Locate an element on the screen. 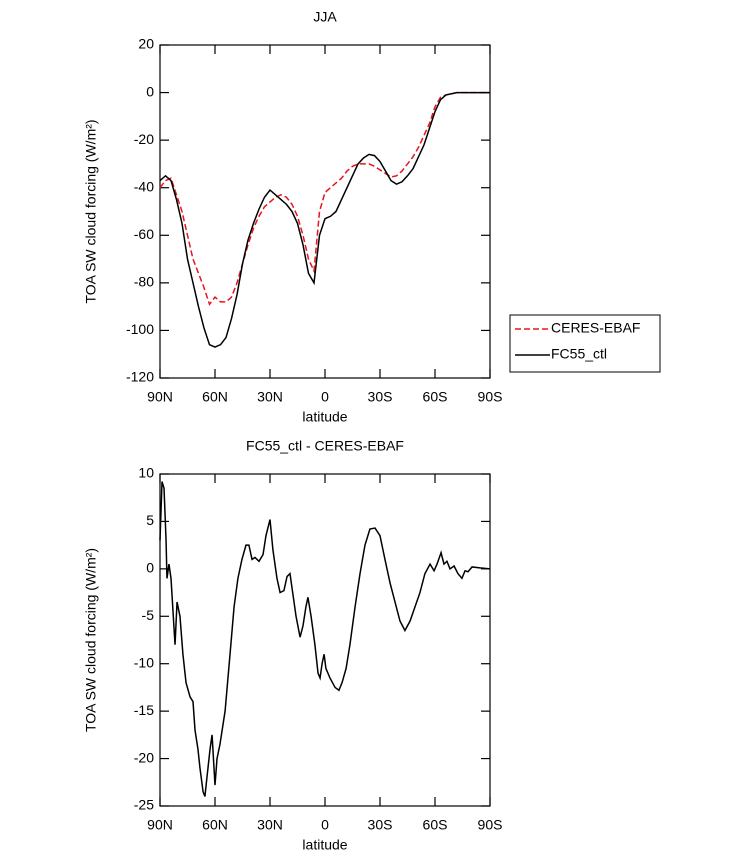 The height and width of the screenshot is (866, 733). y-tick-label: -60 is located at coordinates (144, 234).